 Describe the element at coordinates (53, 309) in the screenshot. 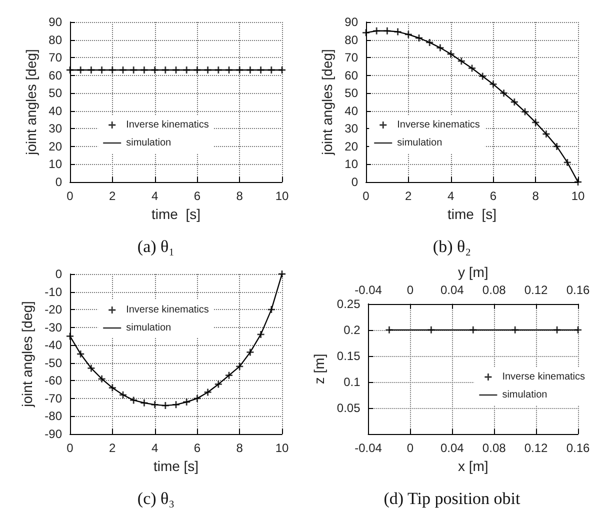

I see `y-tick-label: -20` at that location.